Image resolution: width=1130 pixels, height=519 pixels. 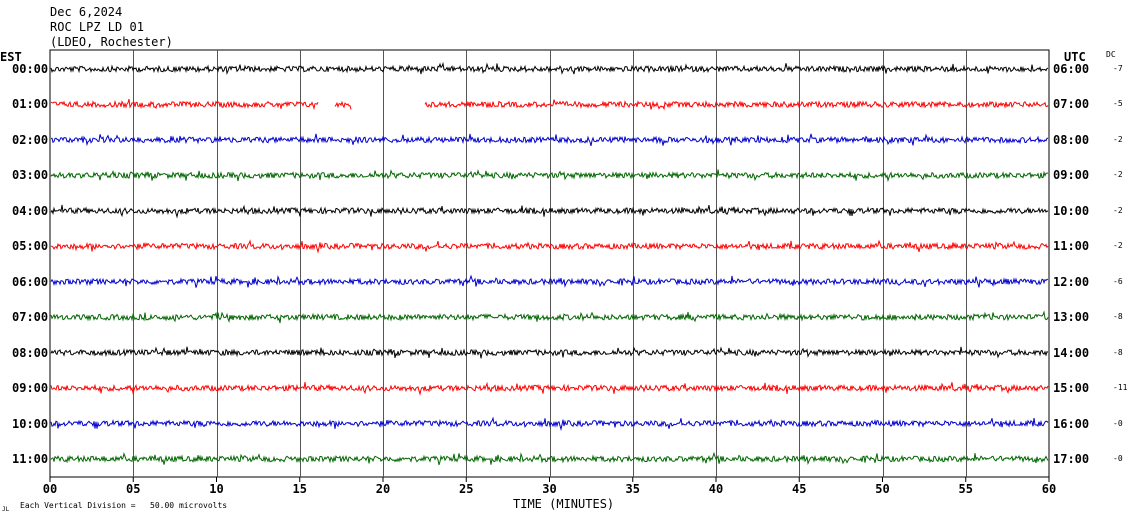 What do you see at coordinates (6, 509) in the screenshot?
I see `corner-mark: JL` at bounding box center [6, 509].